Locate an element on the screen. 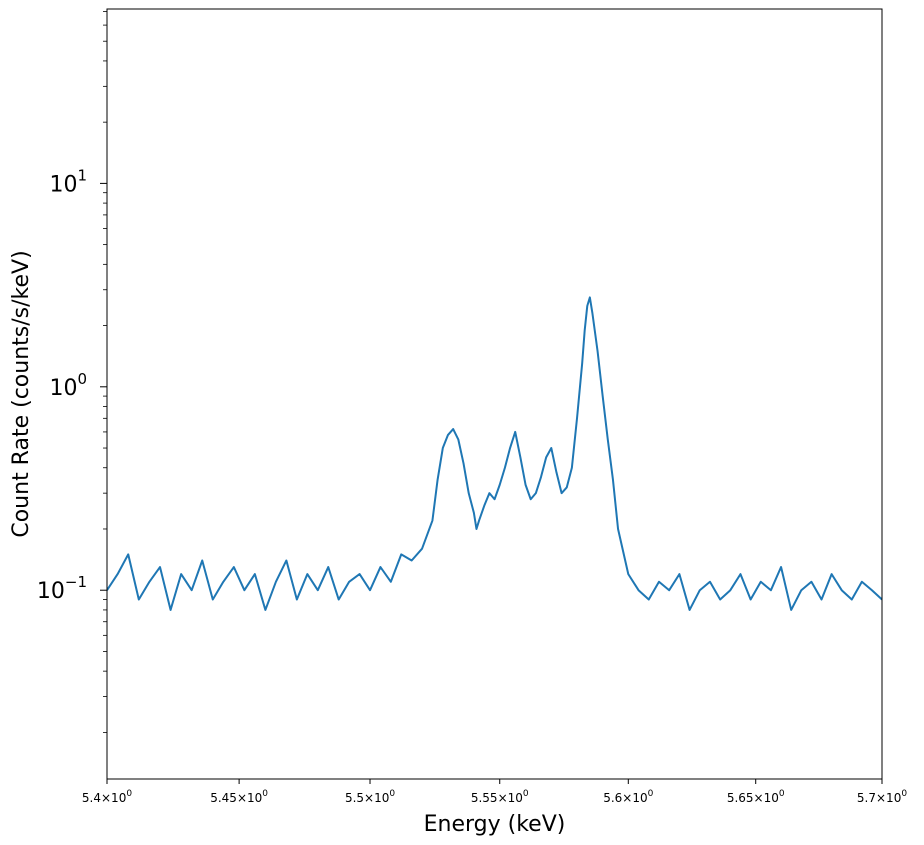  x-tick-label-4: 5.6×100 is located at coordinates (628, 797).